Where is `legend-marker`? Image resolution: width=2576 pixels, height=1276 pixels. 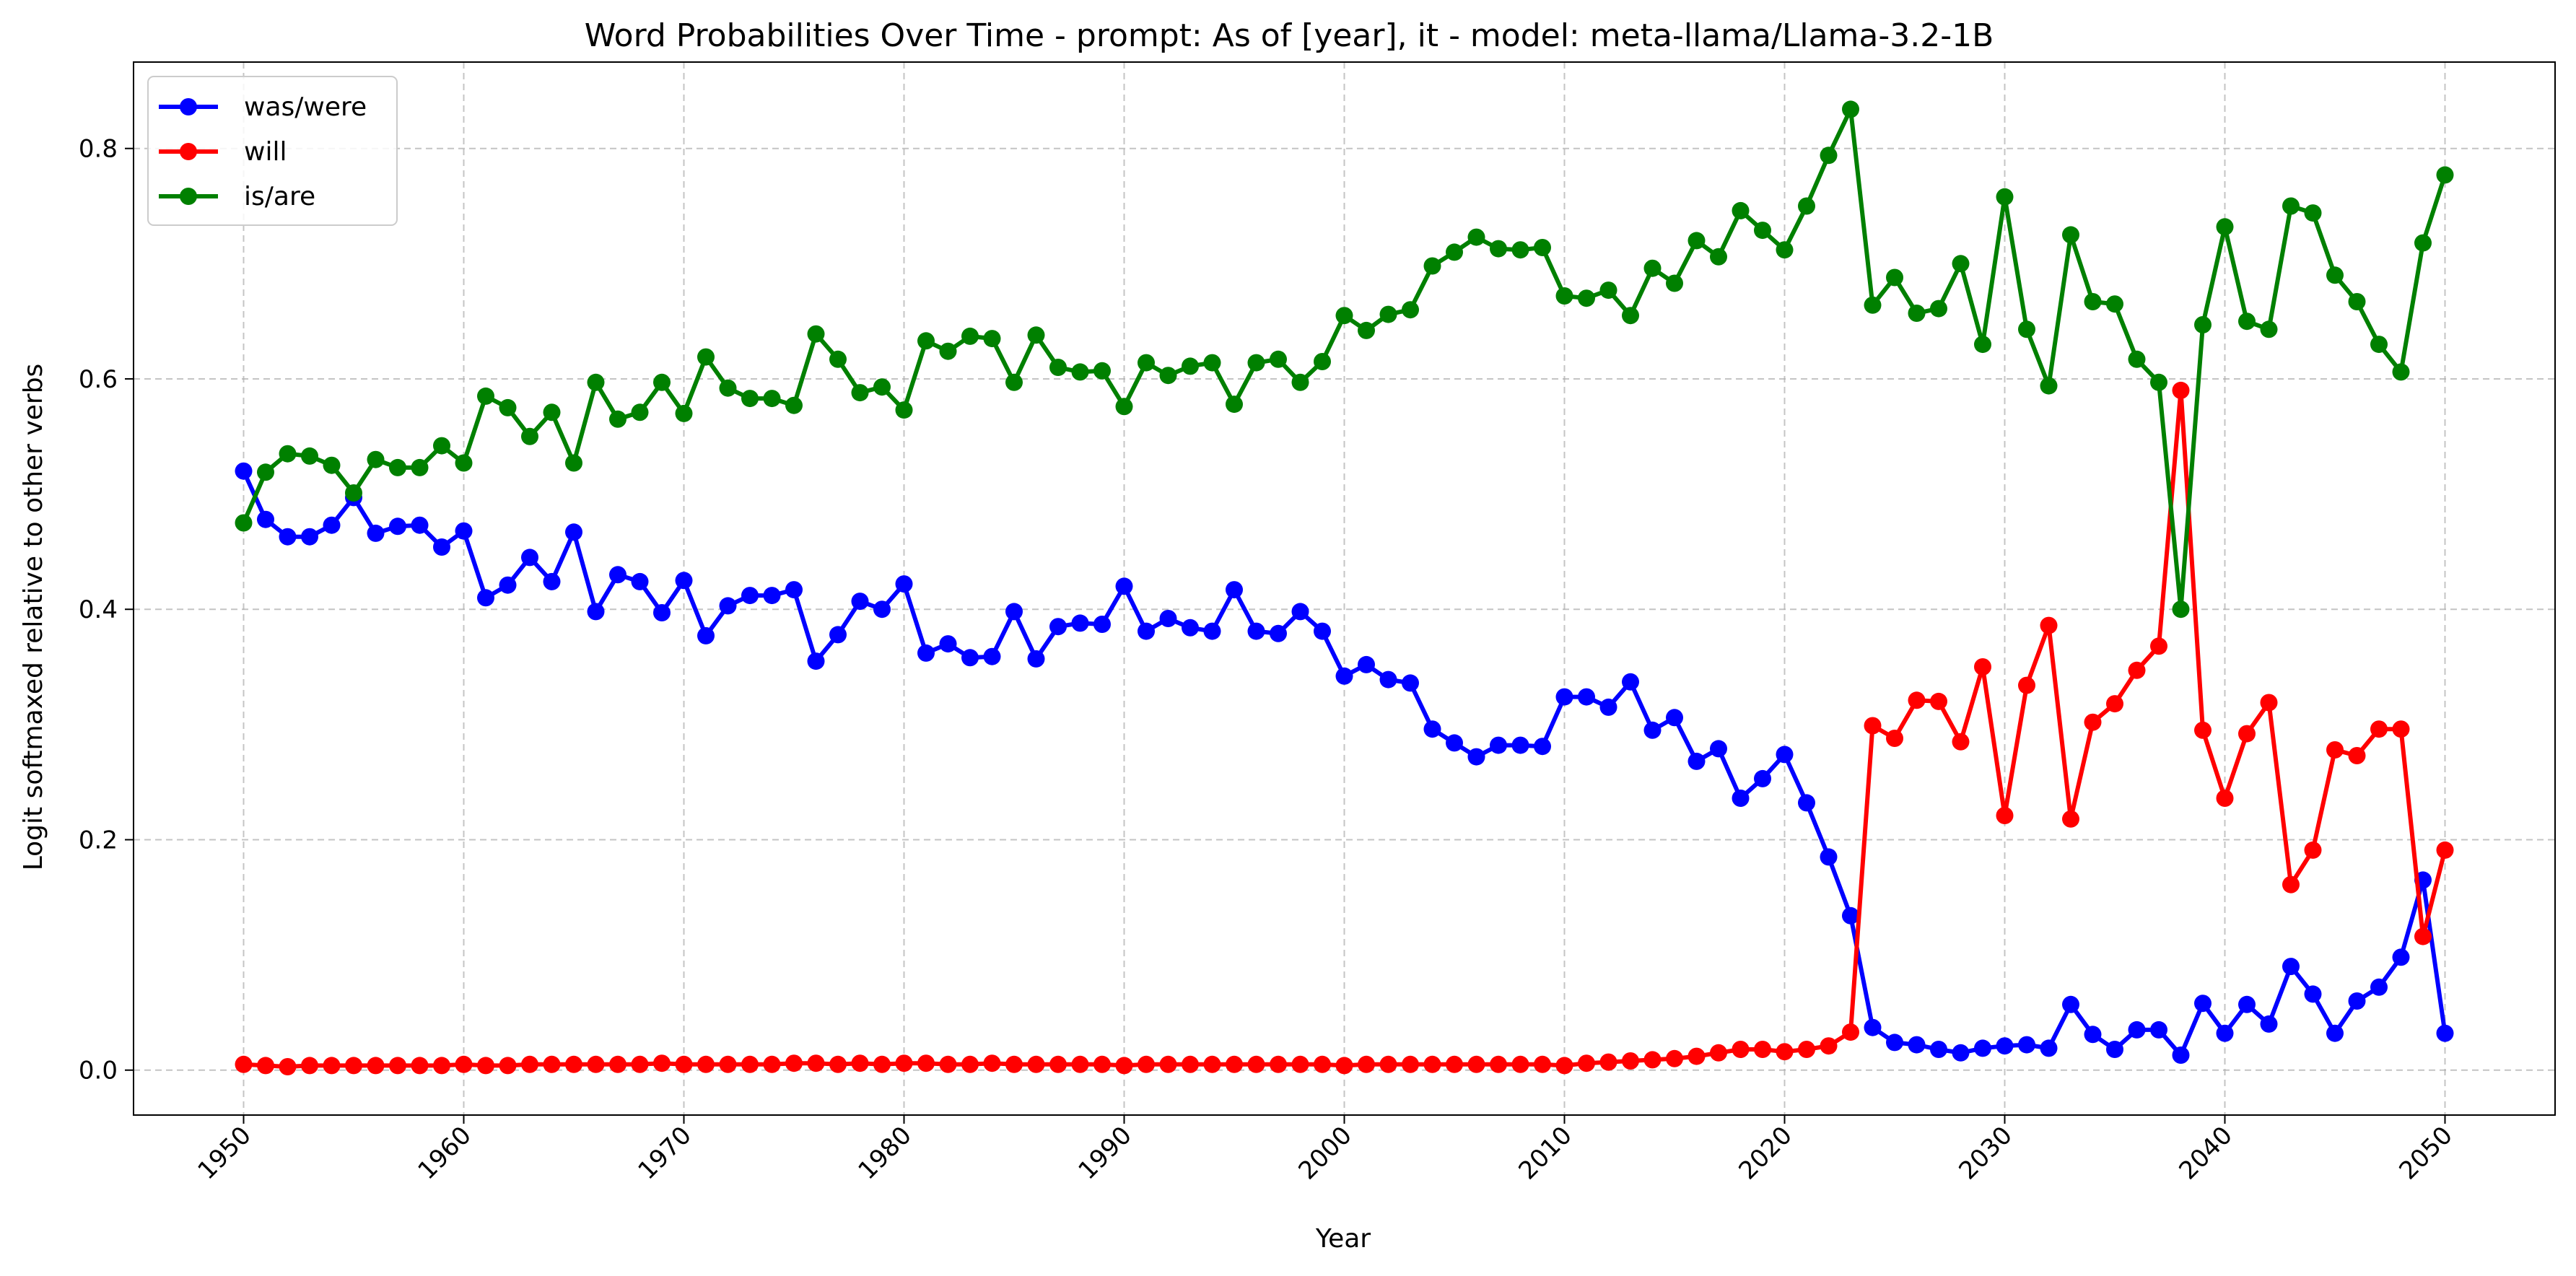
legend-marker is located at coordinates (188, 106).